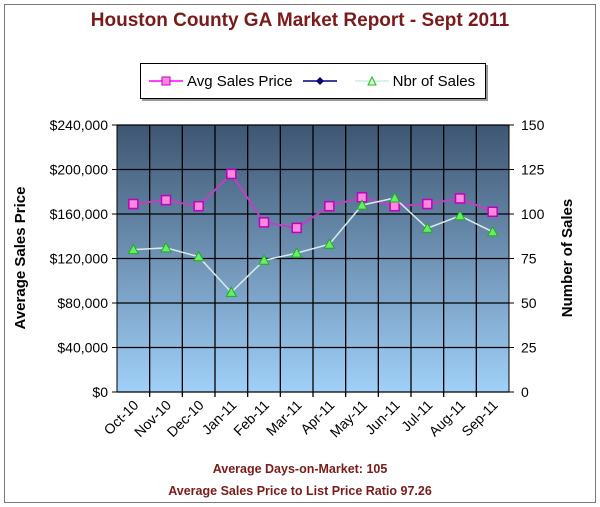 This screenshot has width=600, height=507. I want to click on y-tick-label: $80,000, so click(82, 303).